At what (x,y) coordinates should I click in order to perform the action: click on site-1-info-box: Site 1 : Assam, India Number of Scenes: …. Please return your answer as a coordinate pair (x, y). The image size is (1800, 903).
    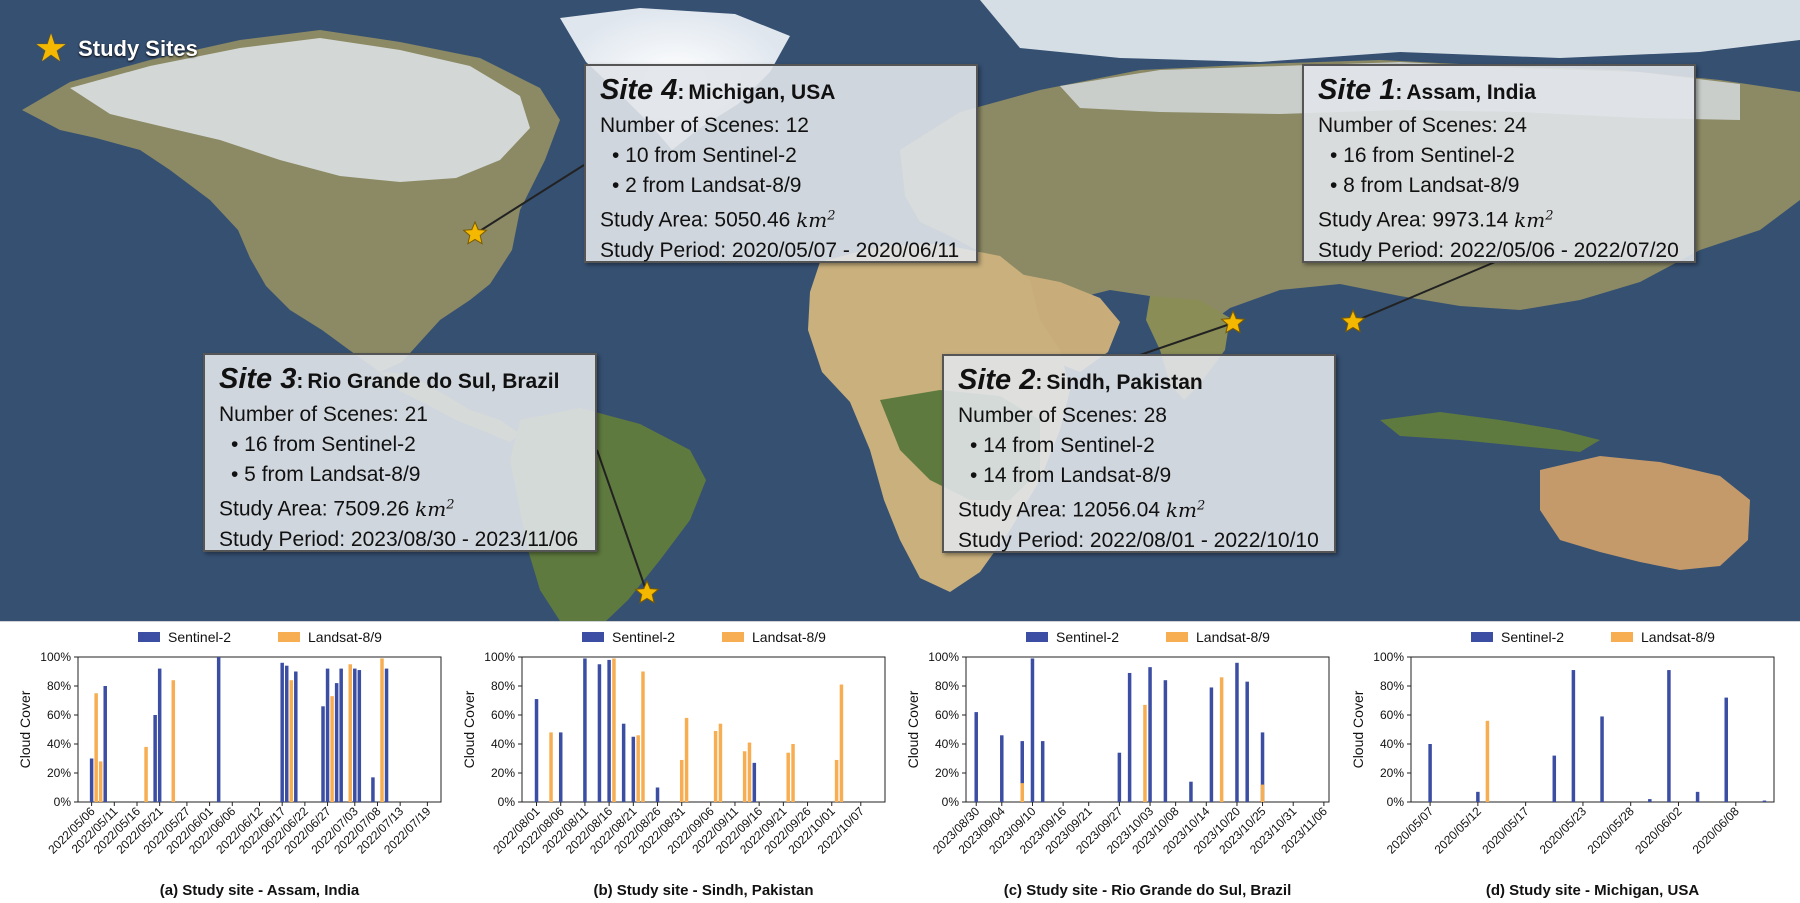
    Looking at the image, I should click on (1499, 163).